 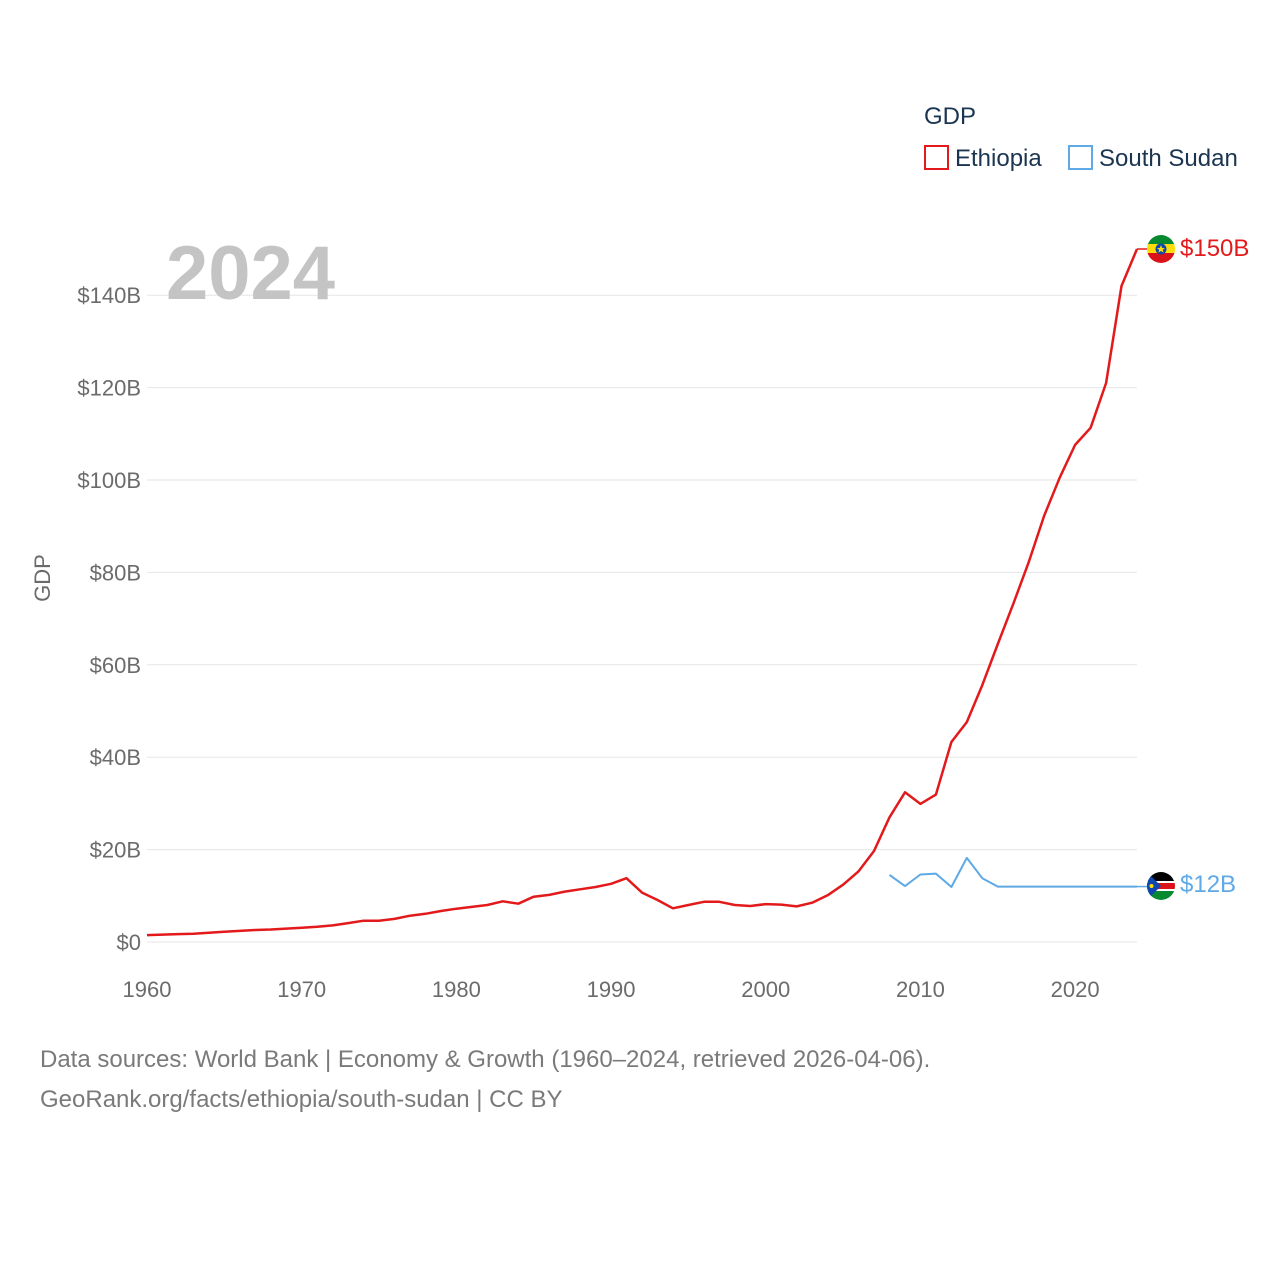 What do you see at coordinates (115, 850) in the screenshot?
I see `y-tick-label: $20B` at bounding box center [115, 850].